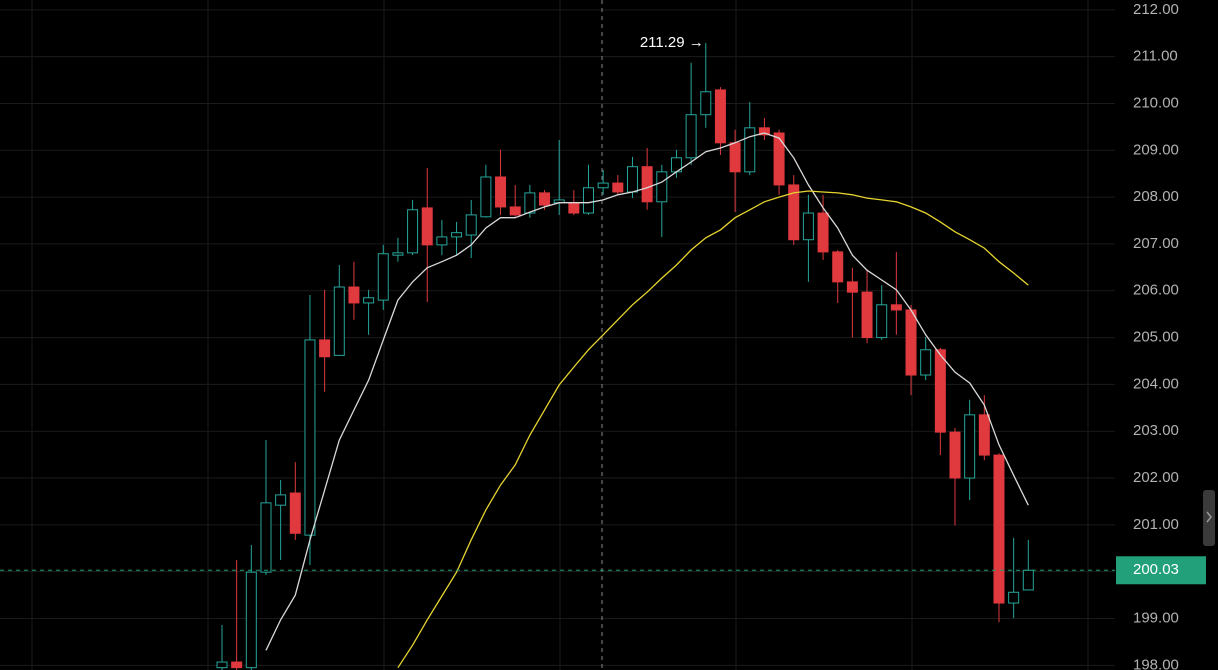 The height and width of the screenshot is (670, 1218). I want to click on y-tick-label: 209.00, so click(1156, 149).